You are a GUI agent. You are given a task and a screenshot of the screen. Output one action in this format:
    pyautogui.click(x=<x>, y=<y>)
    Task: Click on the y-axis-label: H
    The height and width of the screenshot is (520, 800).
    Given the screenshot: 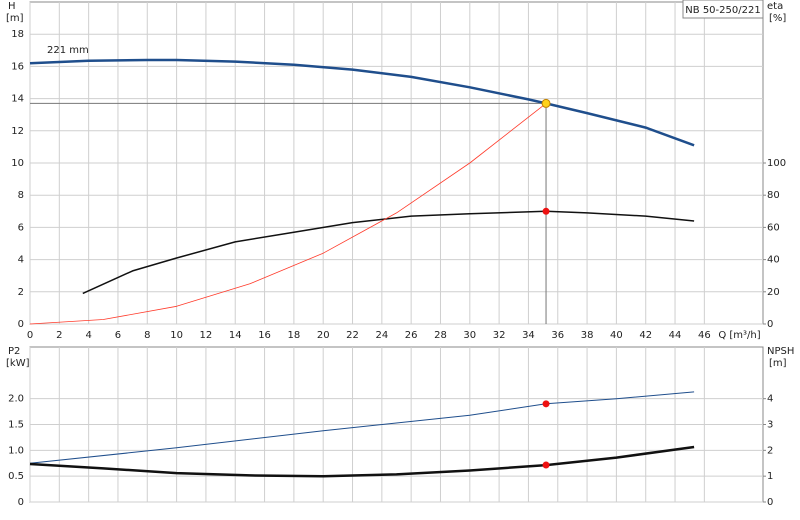 What is the action you would take?
    pyautogui.click(x=12, y=6)
    